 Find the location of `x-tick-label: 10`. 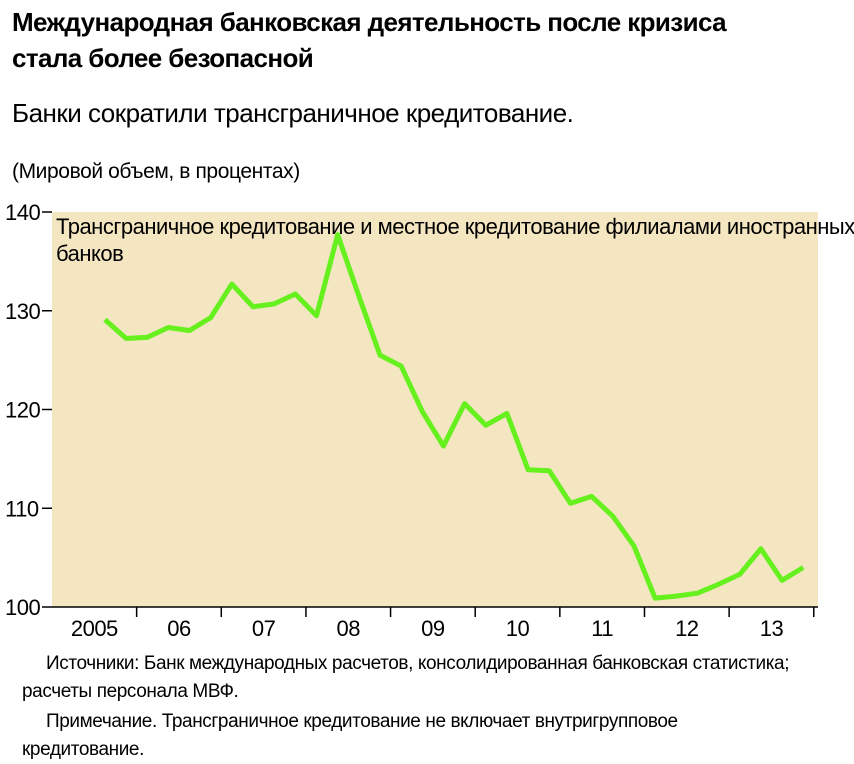

x-tick-label: 10 is located at coordinates (518, 628).